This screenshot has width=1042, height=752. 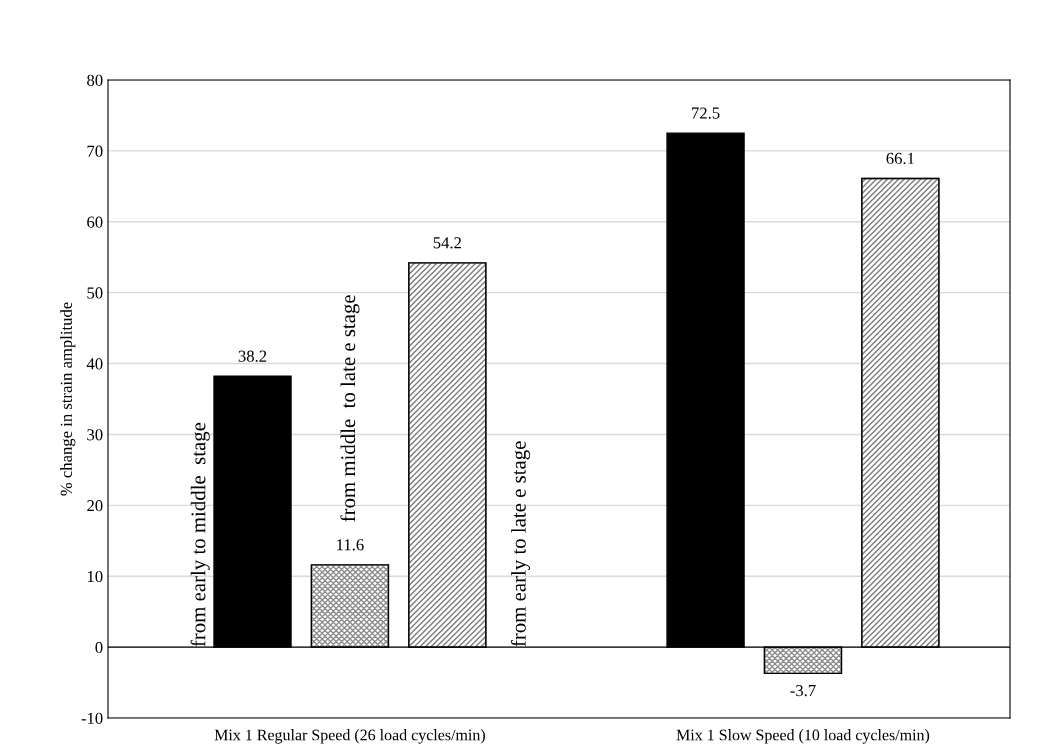 I want to click on y-axis-title: % change in strain amplitude, so click(x=68, y=399).